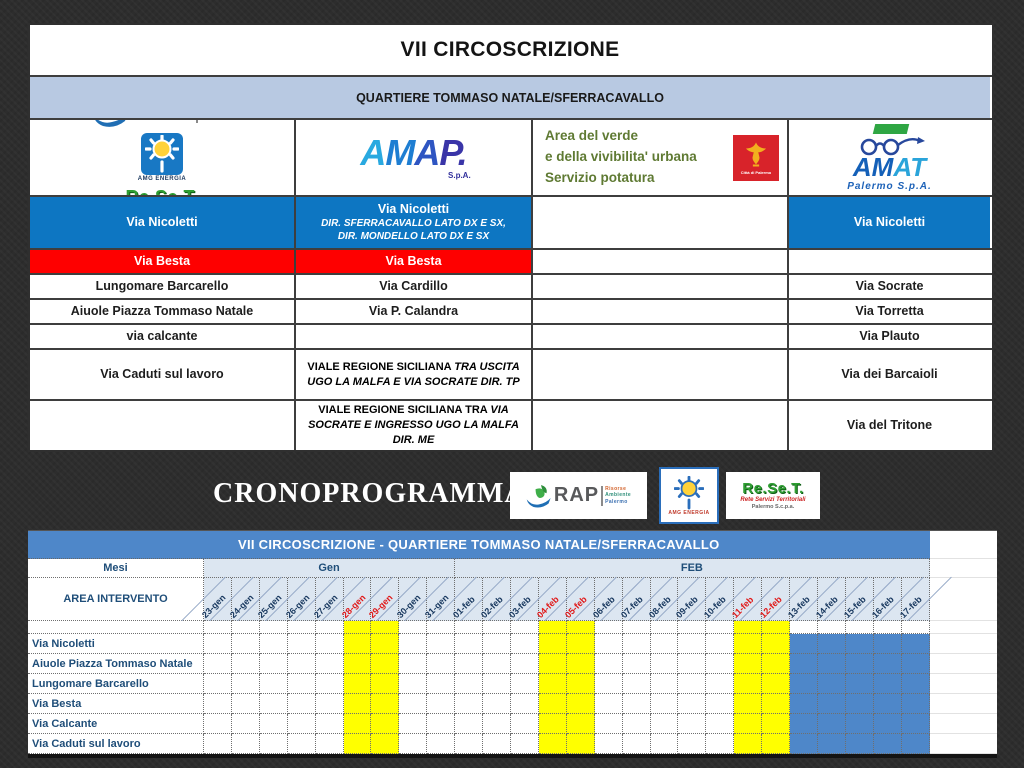 The width and height of the screenshot is (1024, 768). What do you see at coordinates (773, 500) in the screenshot?
I see `reset-sub-1: Rete Servizi Territoriali` at bounding box center [773, 500].